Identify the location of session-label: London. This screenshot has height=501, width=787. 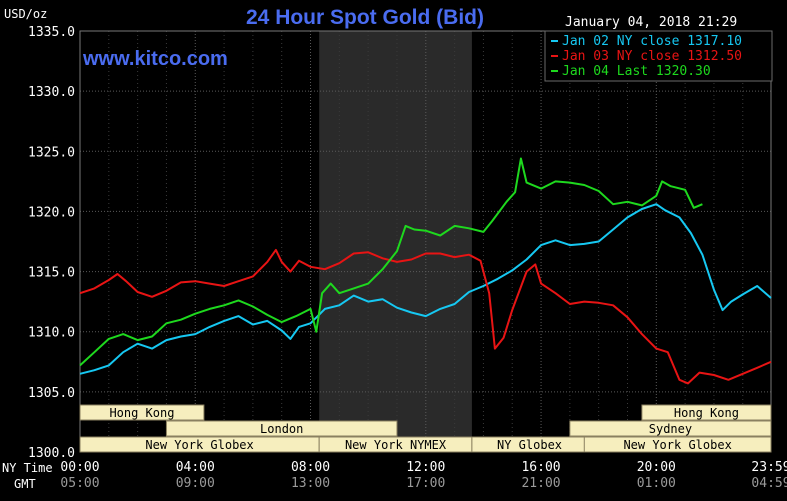
(281, 429).